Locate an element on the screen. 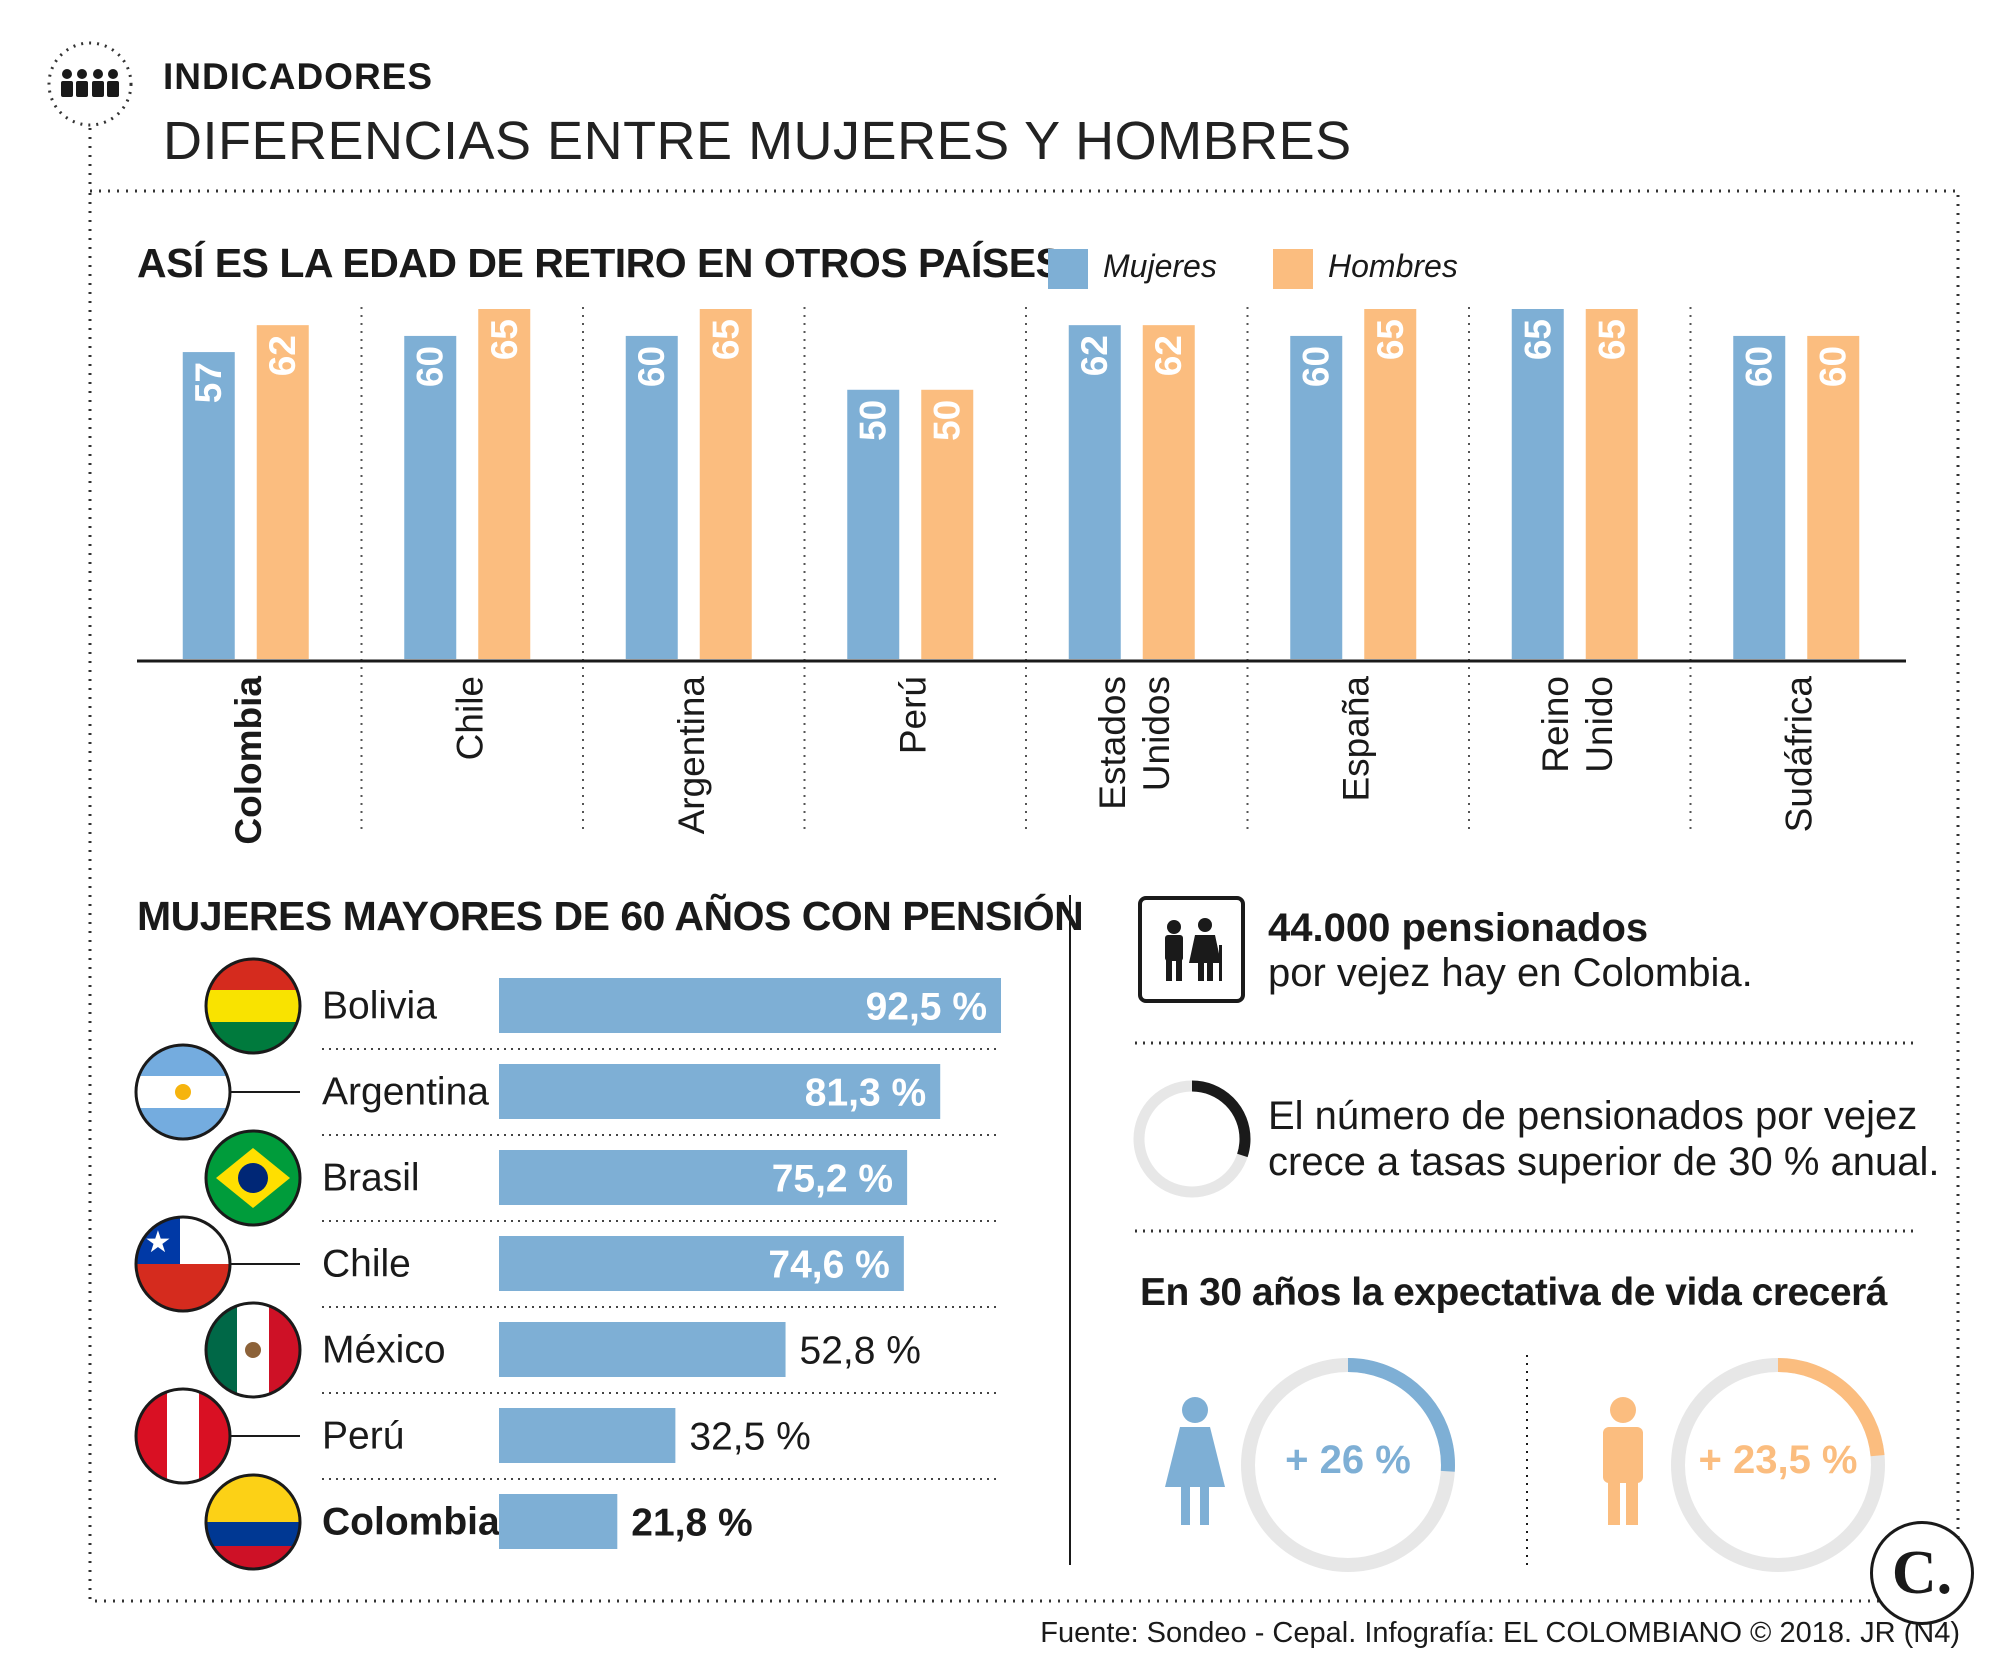  pension-bar-brasil is located at coordinates (703, 1177).